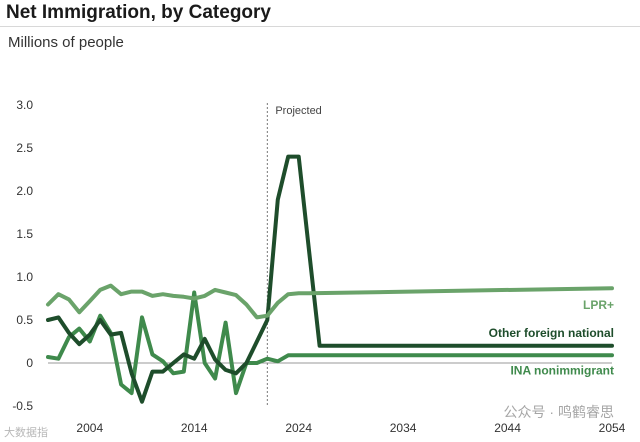 The width and height of the screenshot is (640, 442). I want to click on title-divider, so click(320, 26).